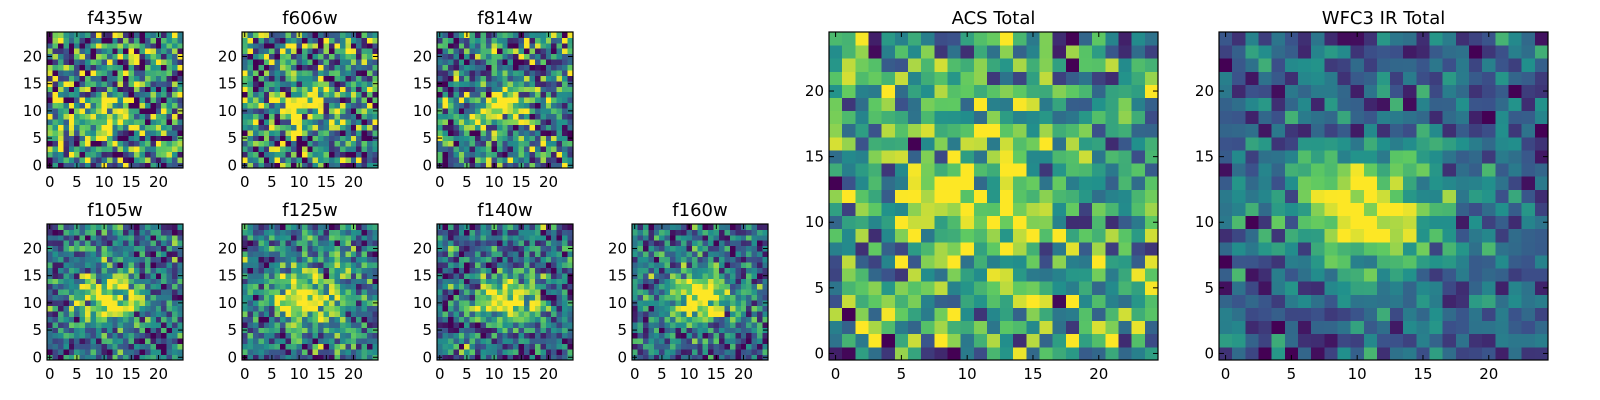 This screenshot has width=1600, height=400. What do you see at coordinates (309, 210) in the screenshot?
I see `panel-title: f125w` at bounding box center [309, 210].